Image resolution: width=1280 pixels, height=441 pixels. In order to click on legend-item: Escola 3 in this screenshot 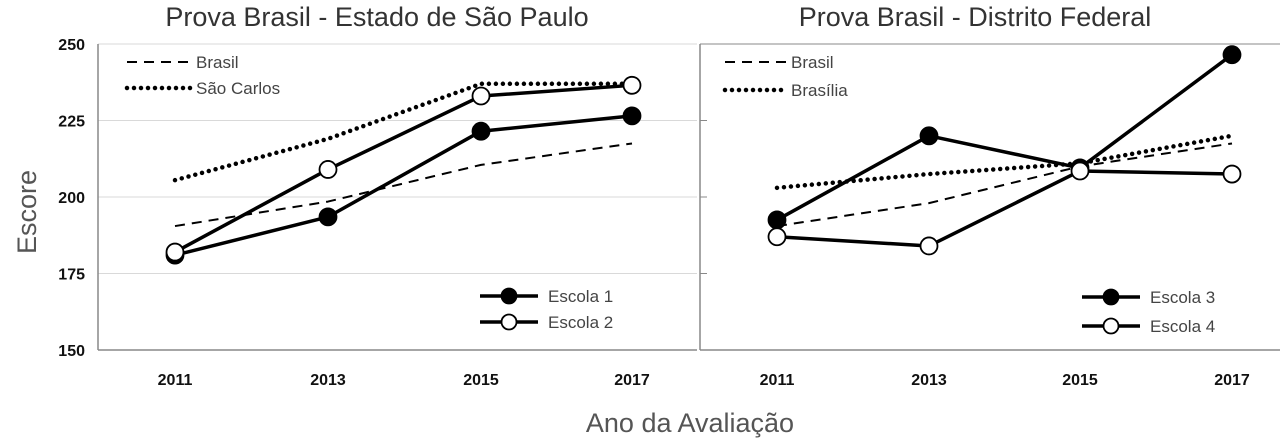, I will do `click(1148, 297)`.